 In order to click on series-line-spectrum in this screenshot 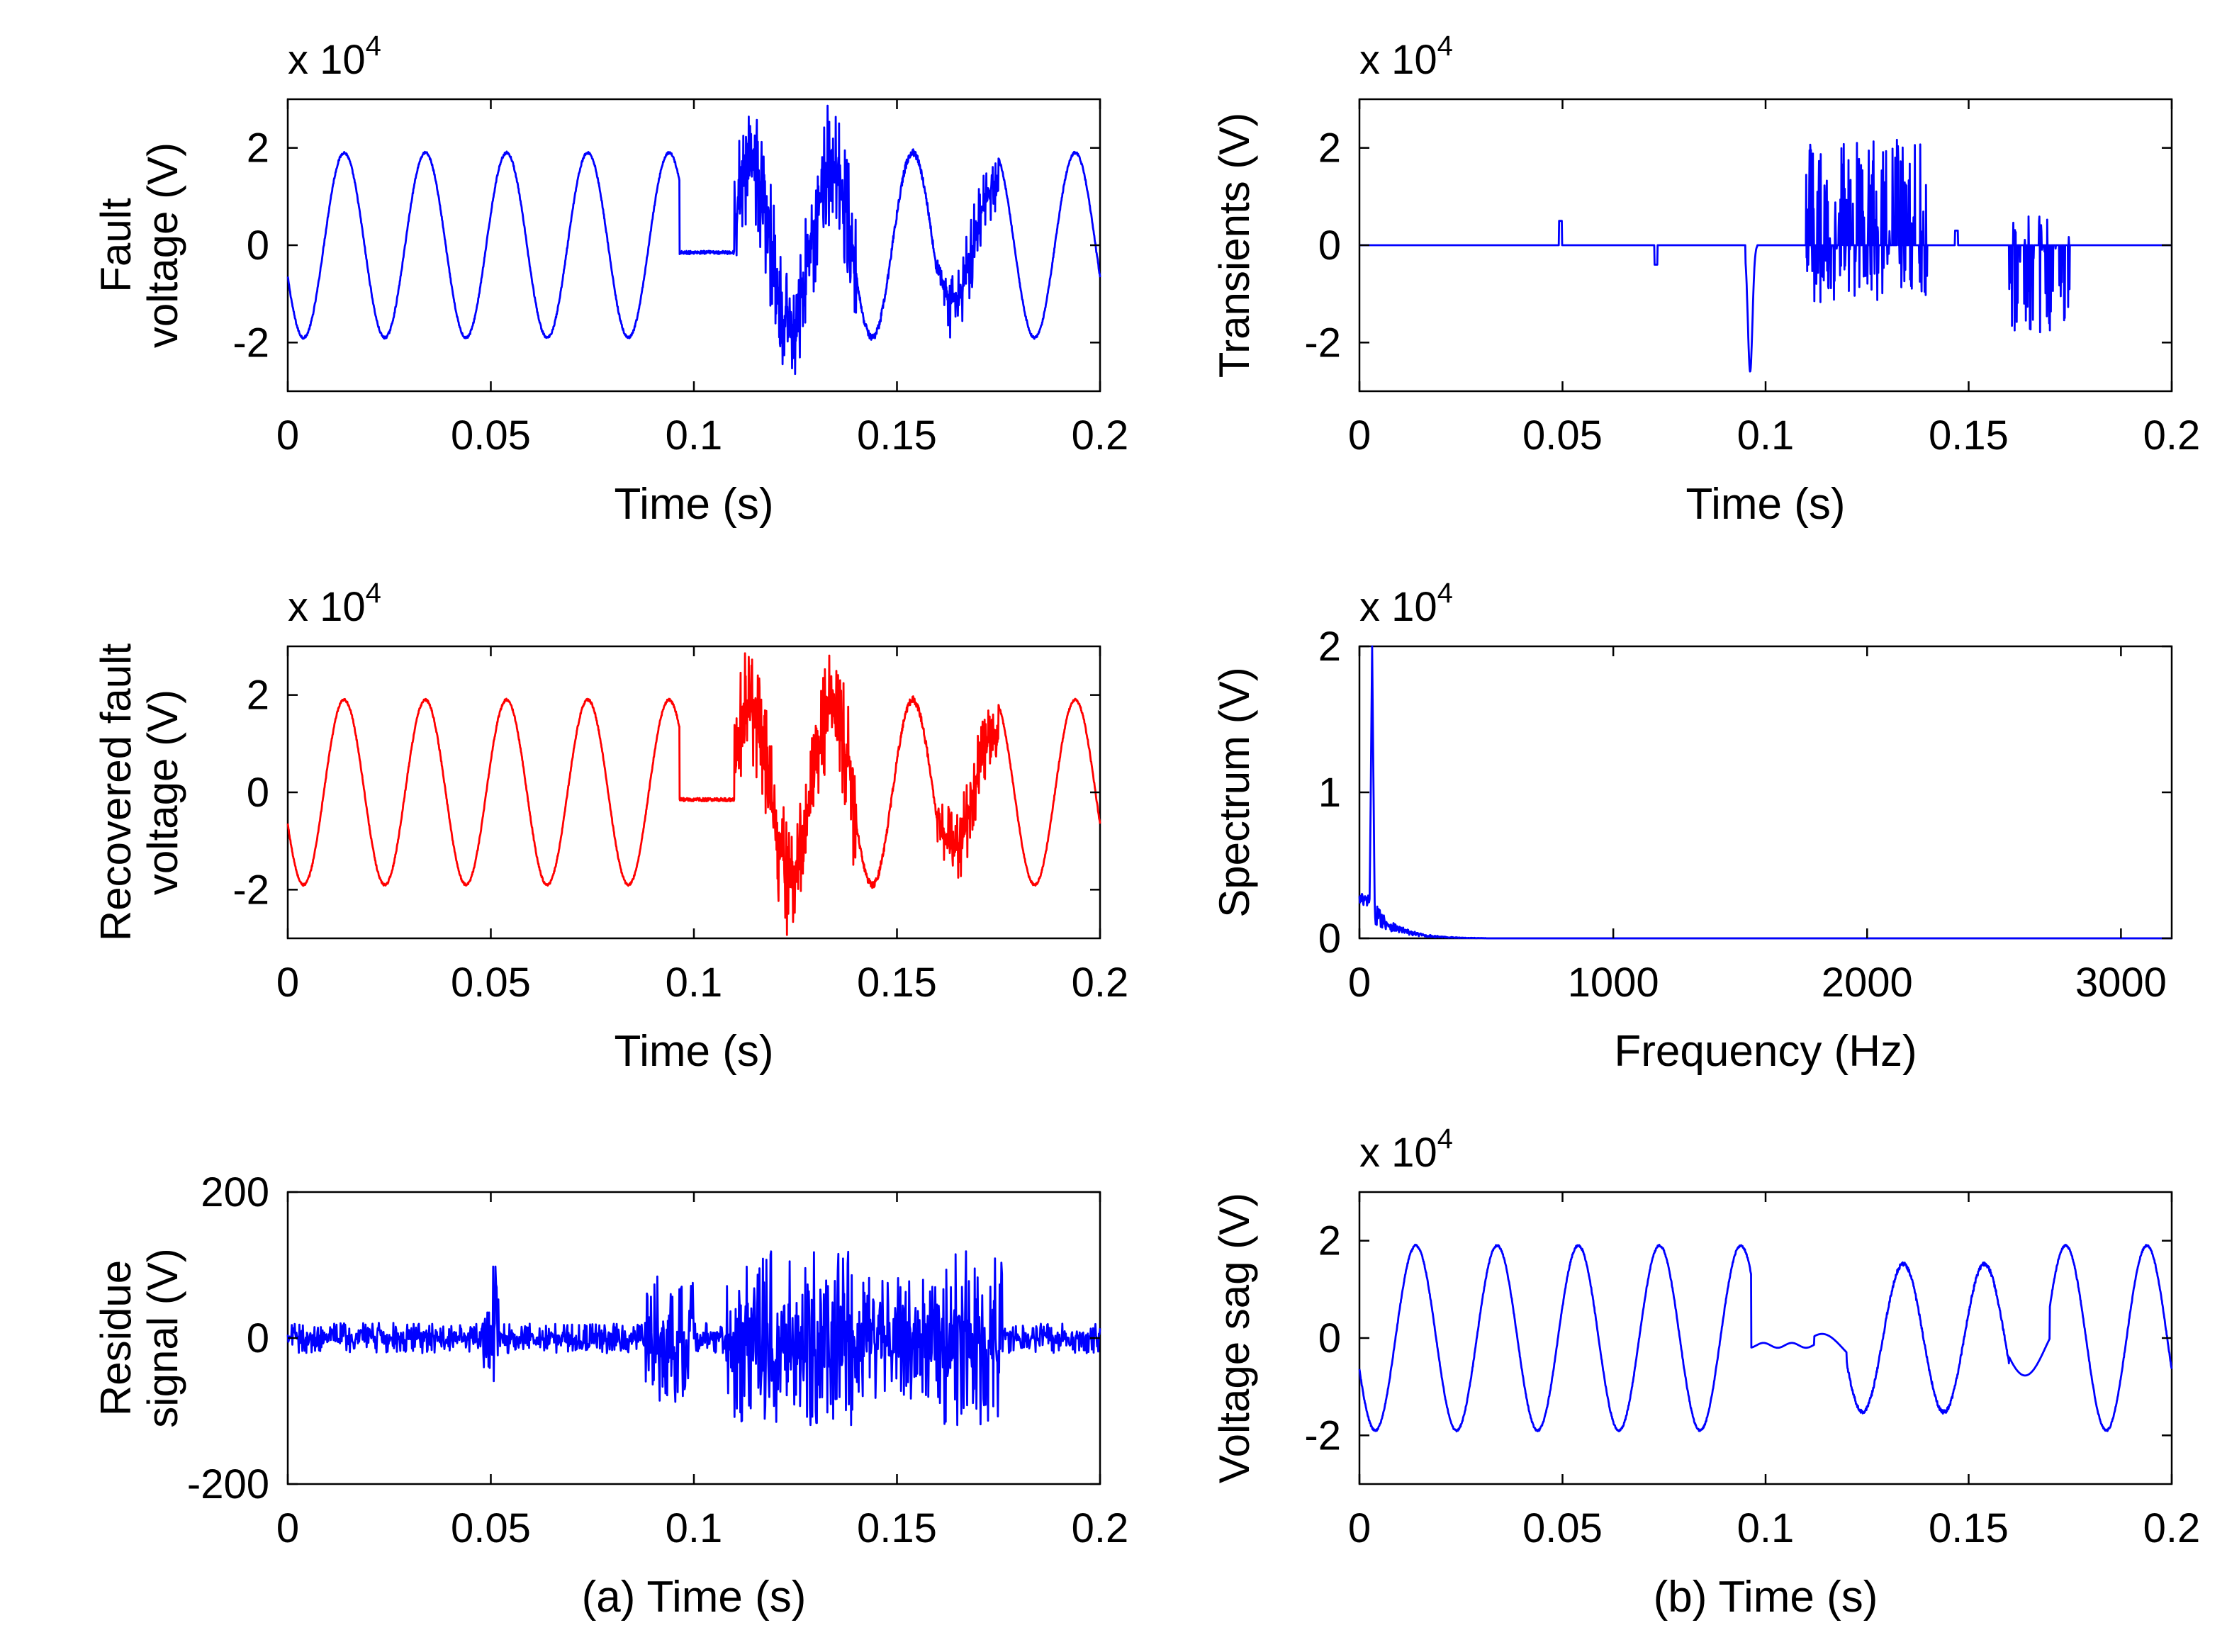, I will do `click(1765, 792)`.